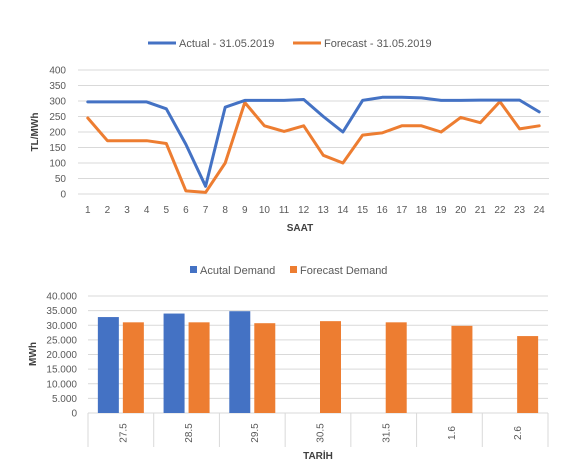  I want to click on line-chart-x-tick-label: 1, so click(88, 210).